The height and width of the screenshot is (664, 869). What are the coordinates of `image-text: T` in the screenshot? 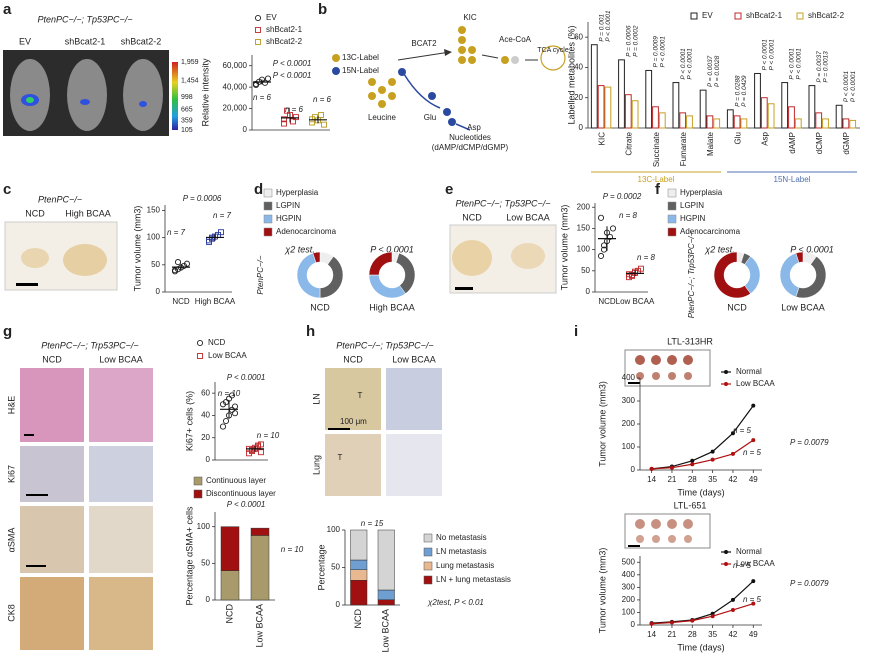 It's located at (360, 395).